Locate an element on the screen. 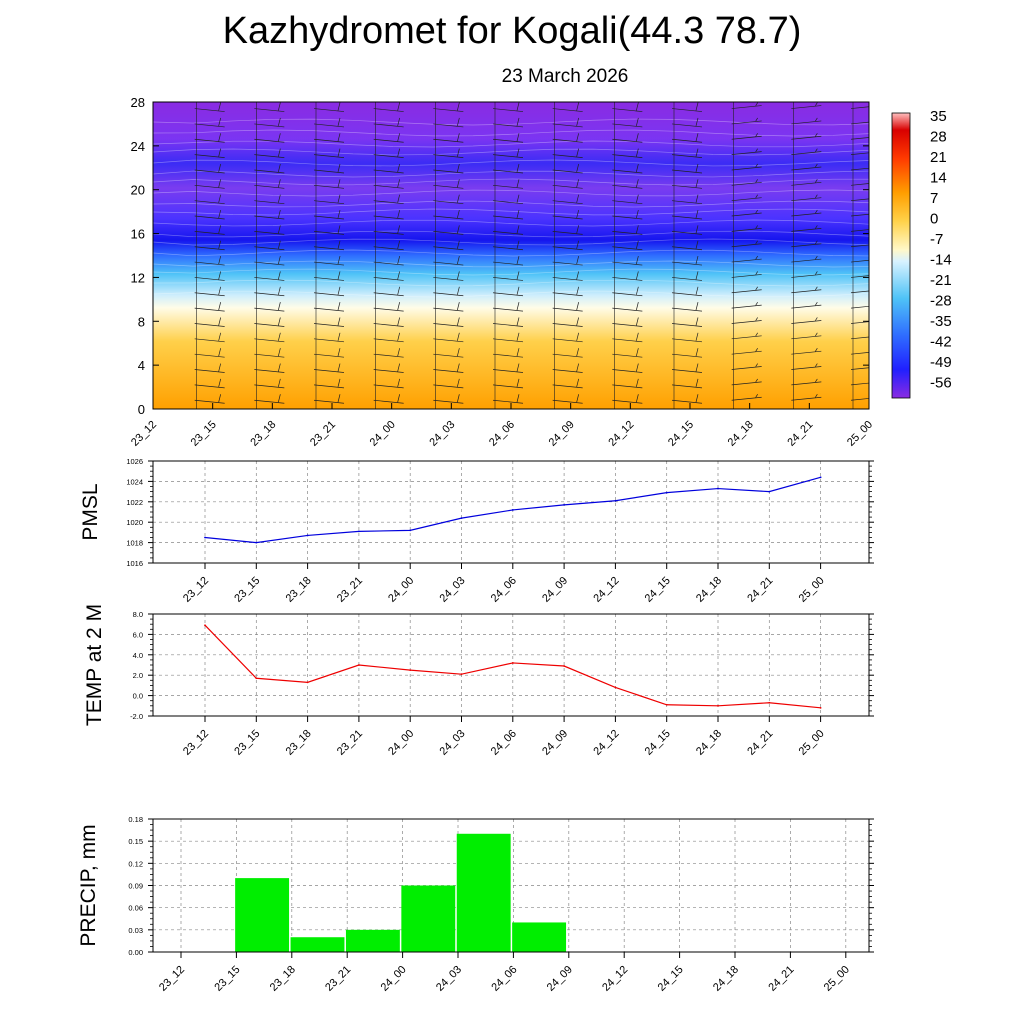 This screenshot has height=1024, width=1024. x-tick-label: 23_15 is located at coordinates (247, 590).